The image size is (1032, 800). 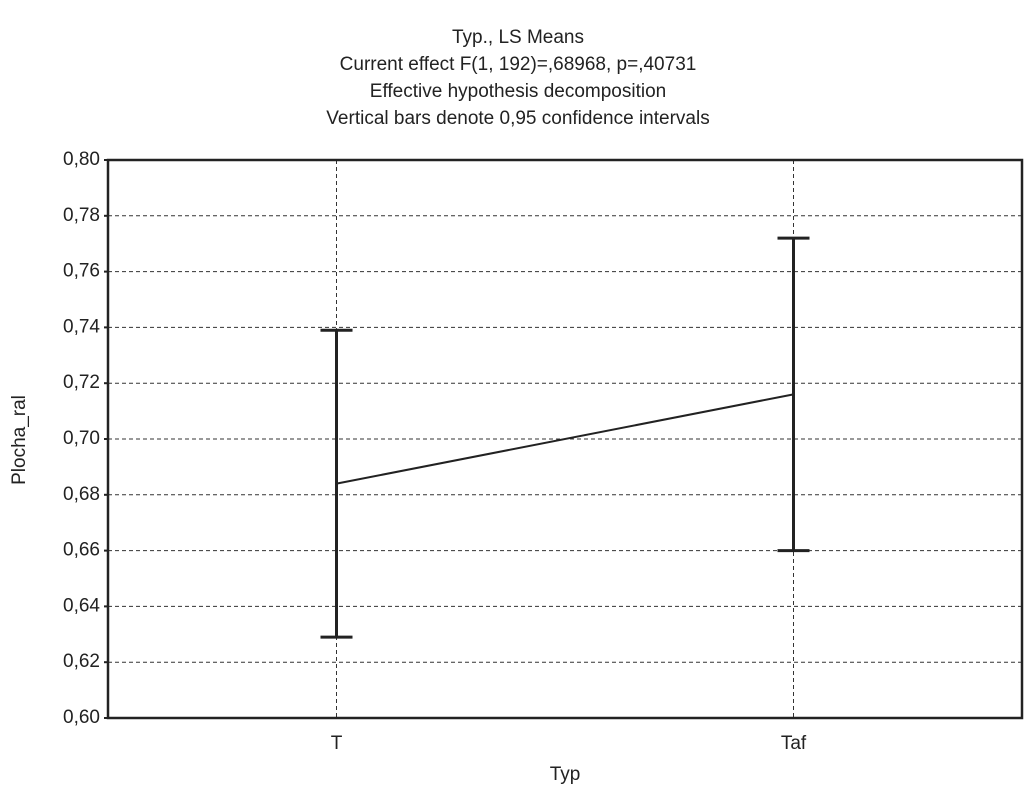 What do you see at coordinates (337, 743) in the screenshot?
I see `x-tick-label: T` at bounding box center [337, 743].